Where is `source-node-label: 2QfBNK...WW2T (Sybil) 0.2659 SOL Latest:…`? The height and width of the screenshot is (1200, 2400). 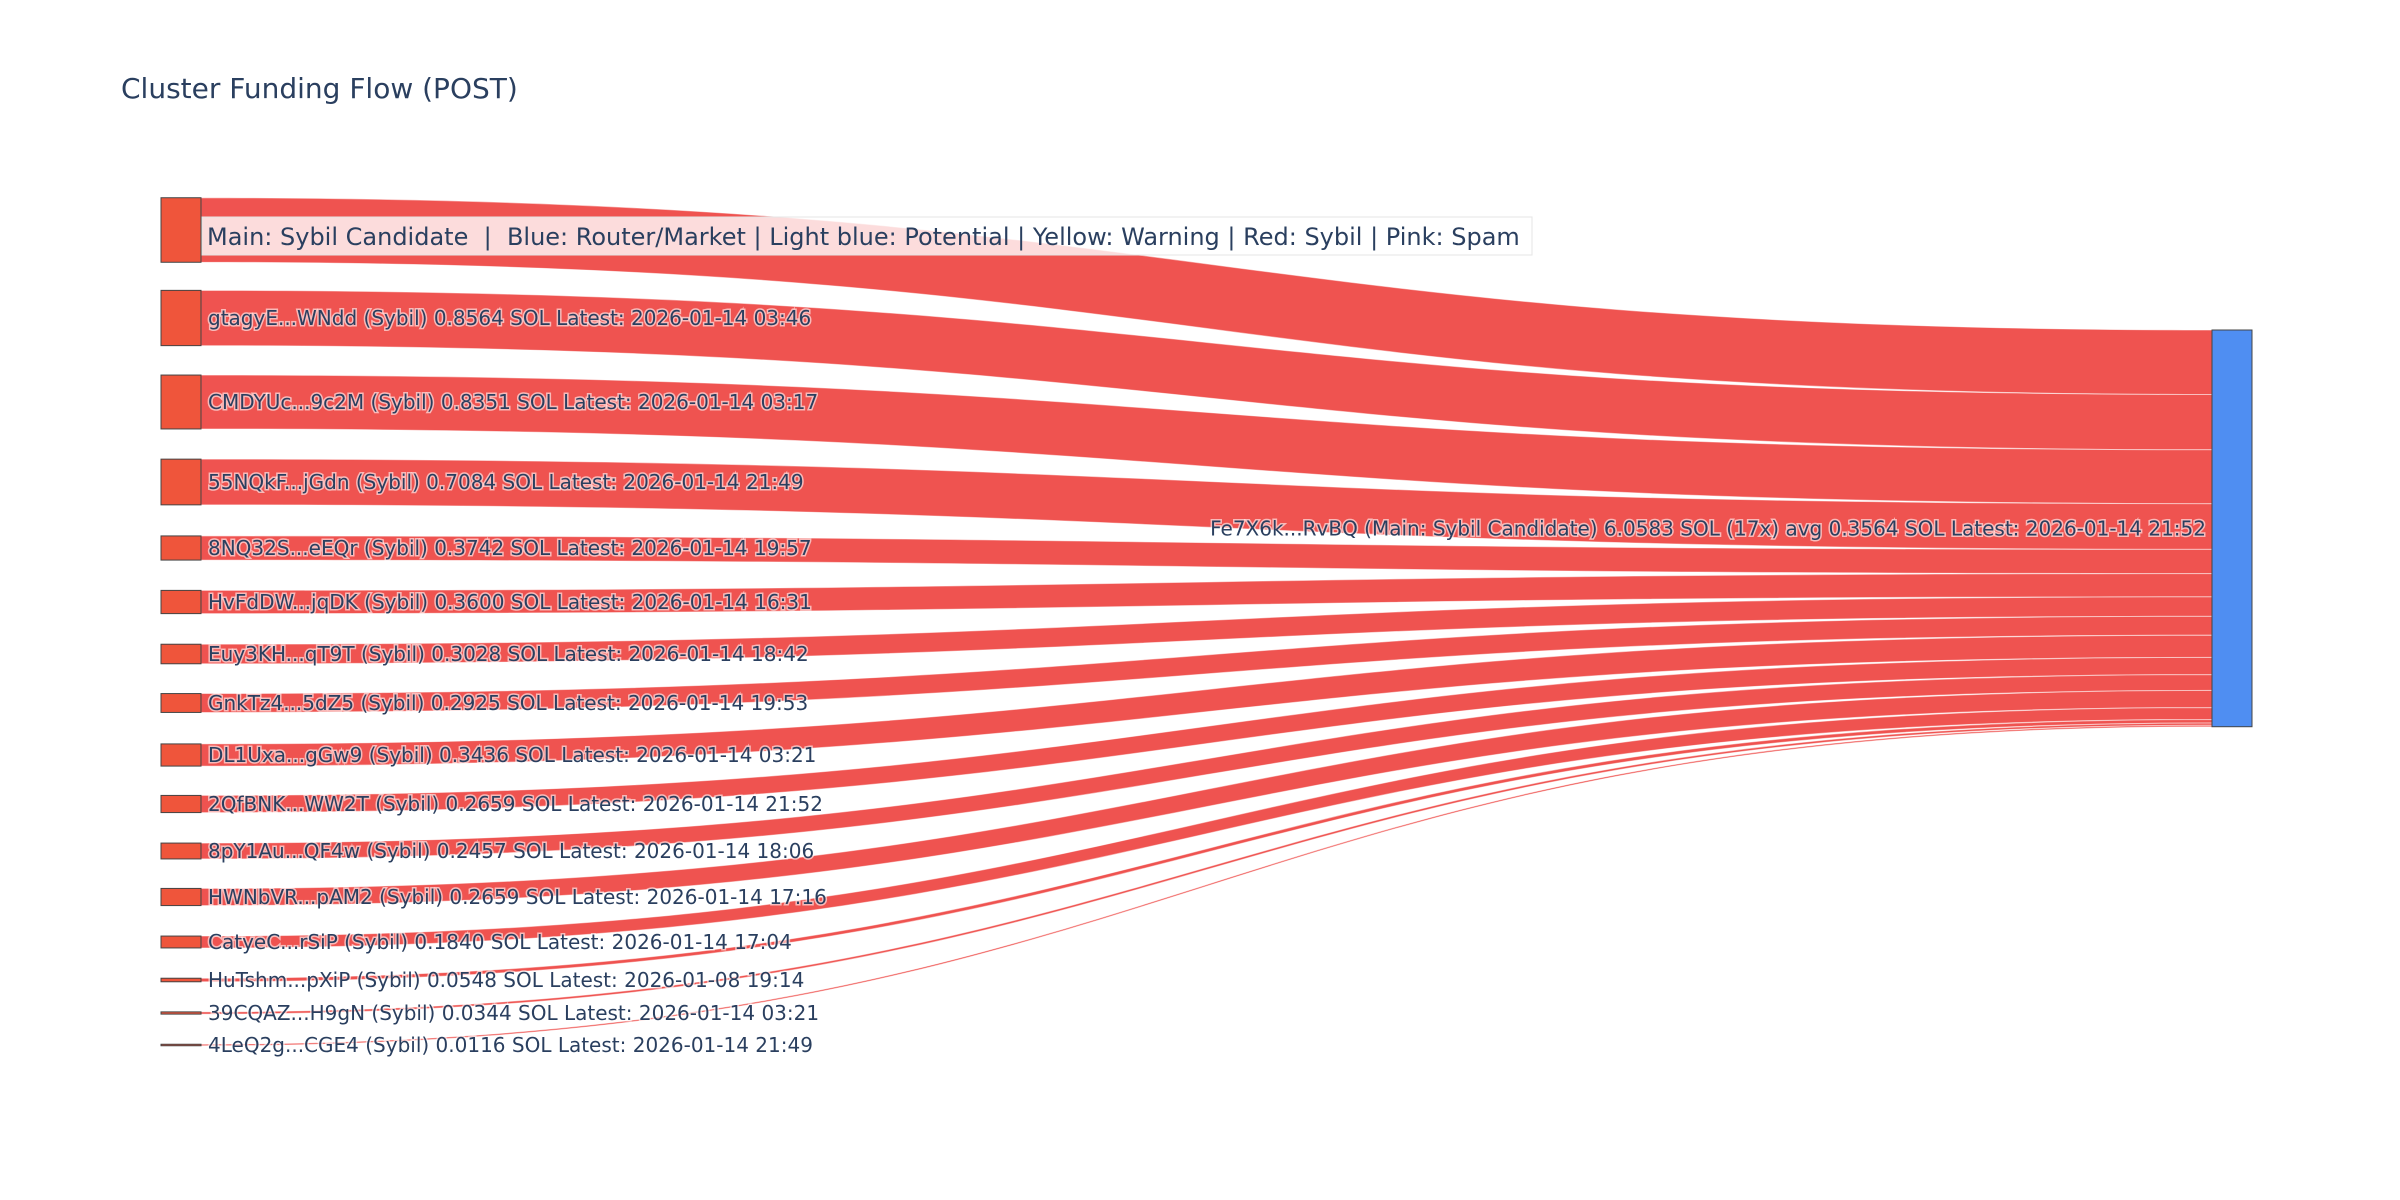
source-node-label: 2QfBNK...WW2T (Sybil) 0.2659 SOL Latest:… is located at coordinates (515, 804).